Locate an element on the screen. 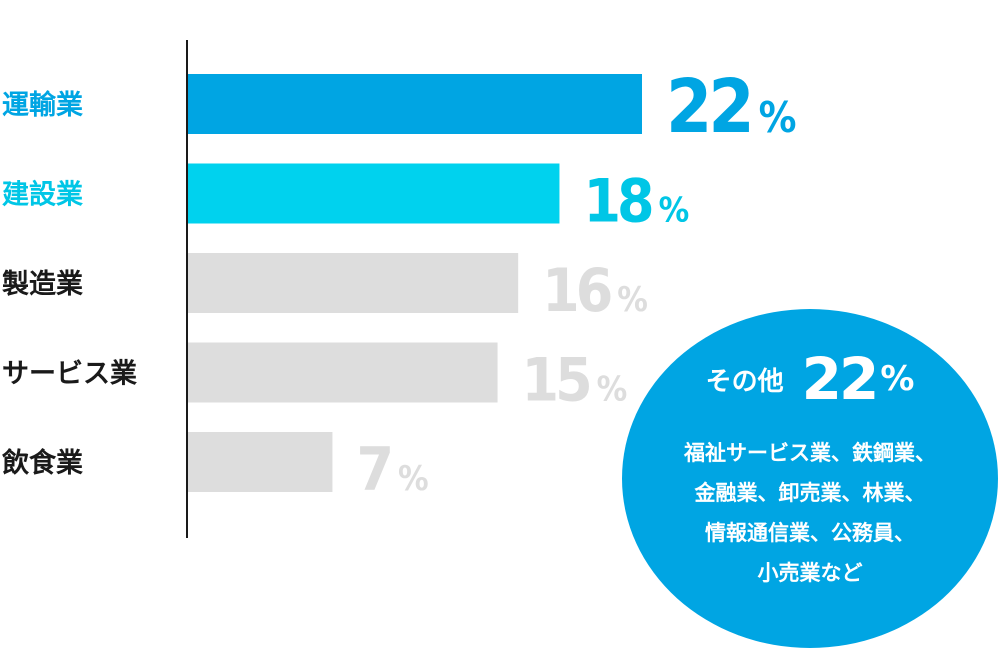  value-number: 18 is located at coordinates (617, 202).